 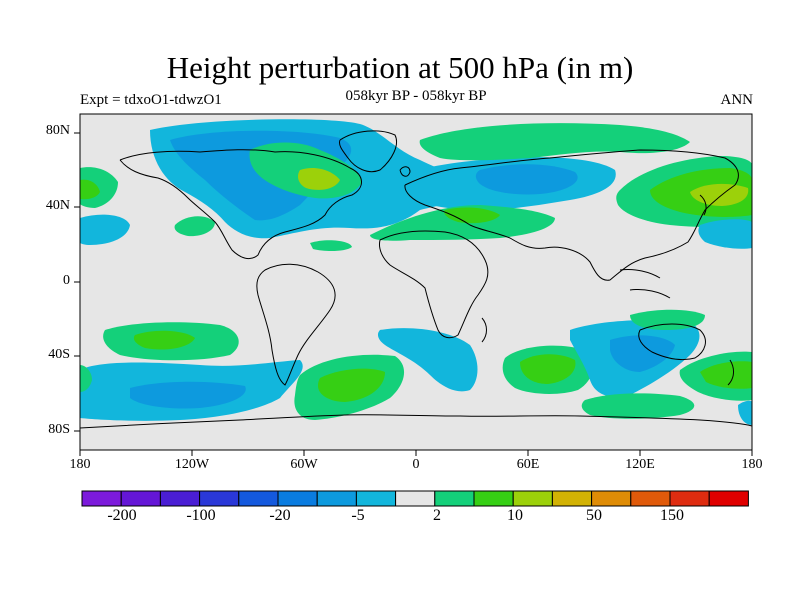 I want to click on colorbar-label: 50, so click(x=594, y=515).